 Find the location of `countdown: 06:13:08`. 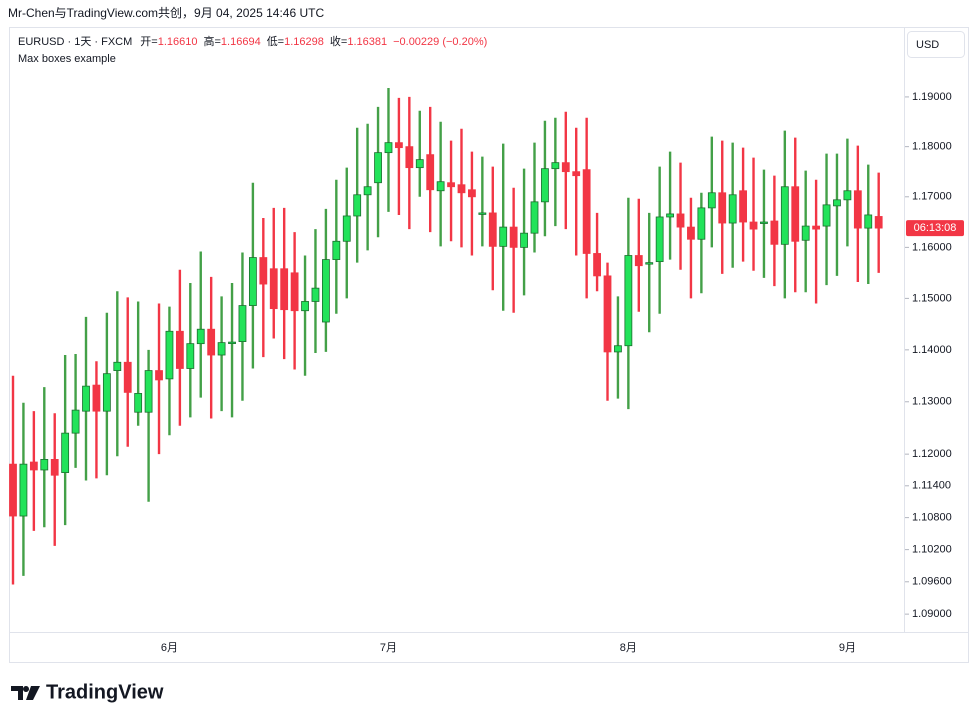

countdown: 06:13:08 is located at coordinates (935, 228).